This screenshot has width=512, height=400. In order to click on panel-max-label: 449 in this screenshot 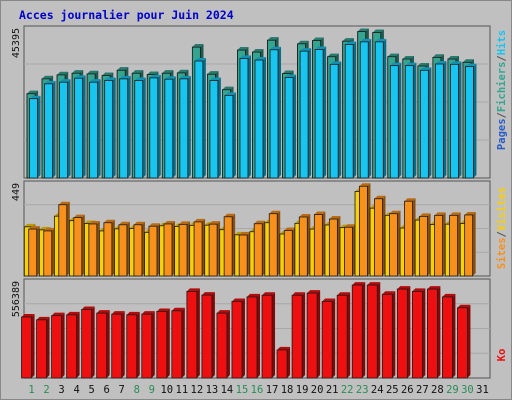, I will do `click(16, 192)`.